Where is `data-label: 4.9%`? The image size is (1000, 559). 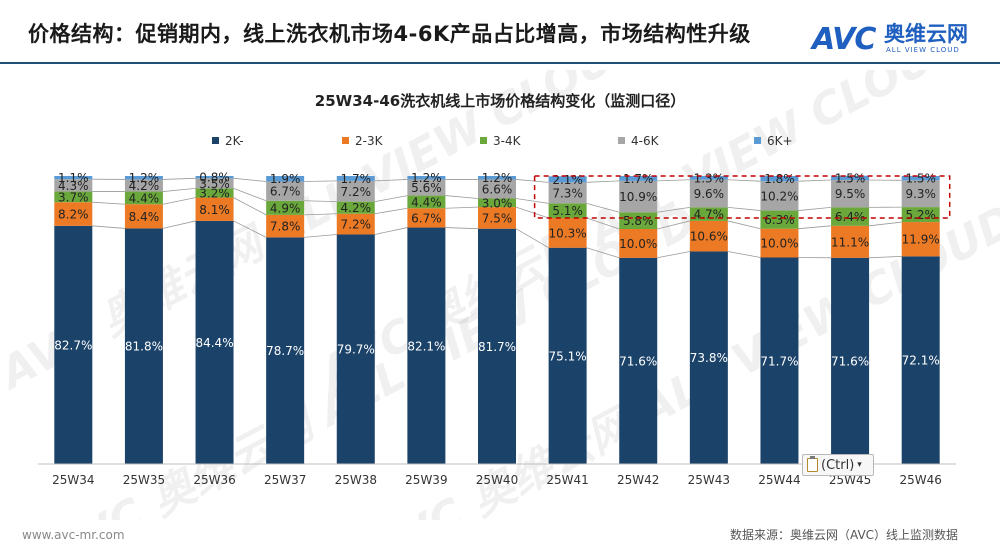
data-label: 4.9% is located at coordinates (285, 208).